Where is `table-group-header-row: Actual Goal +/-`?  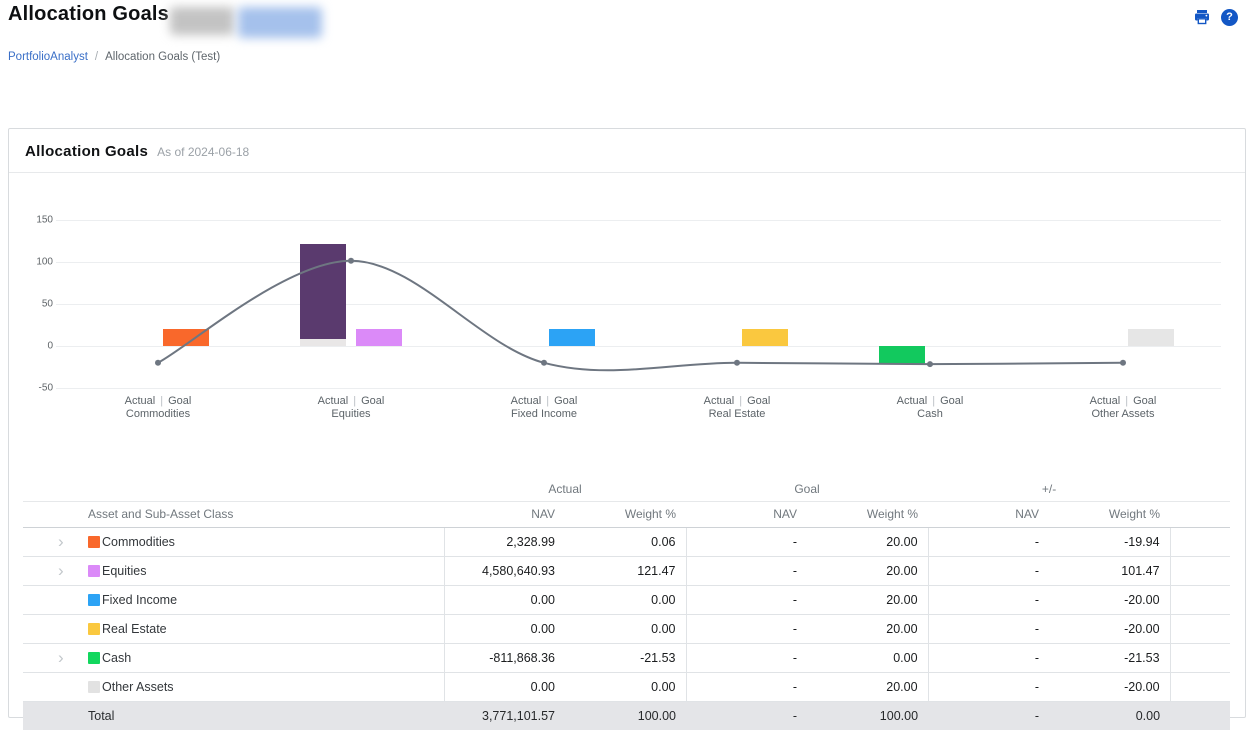 table-group-header-row: Actual Goal +/- is located at coordinates (627, 489).